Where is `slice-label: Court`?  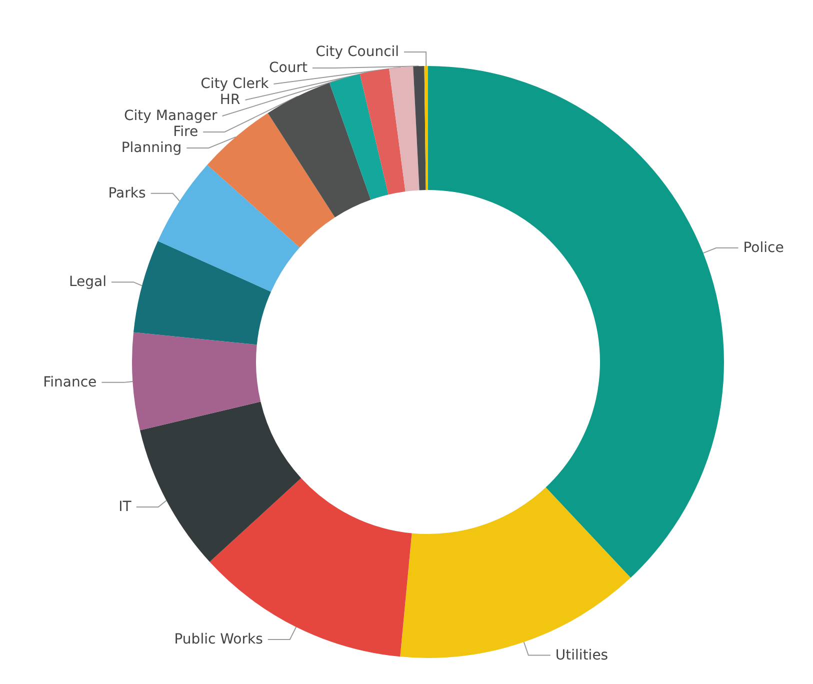 slice-label: Court is located at coordinates (288, 68).